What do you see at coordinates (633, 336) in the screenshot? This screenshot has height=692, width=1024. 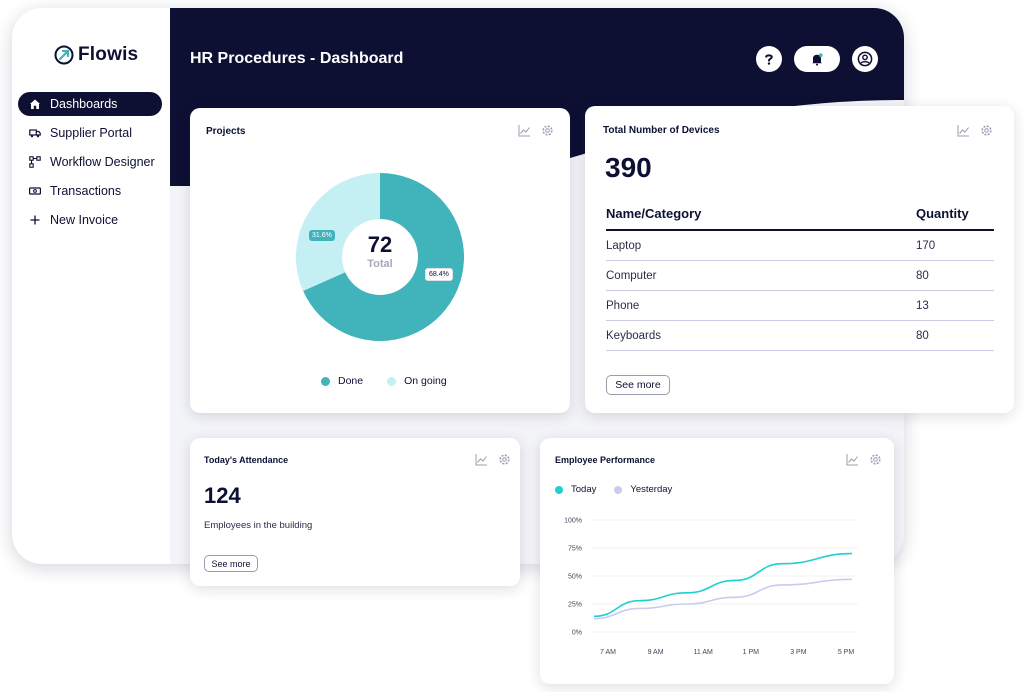 I see `table-cell-name: Keyboards` at bounding box center [633, 336].